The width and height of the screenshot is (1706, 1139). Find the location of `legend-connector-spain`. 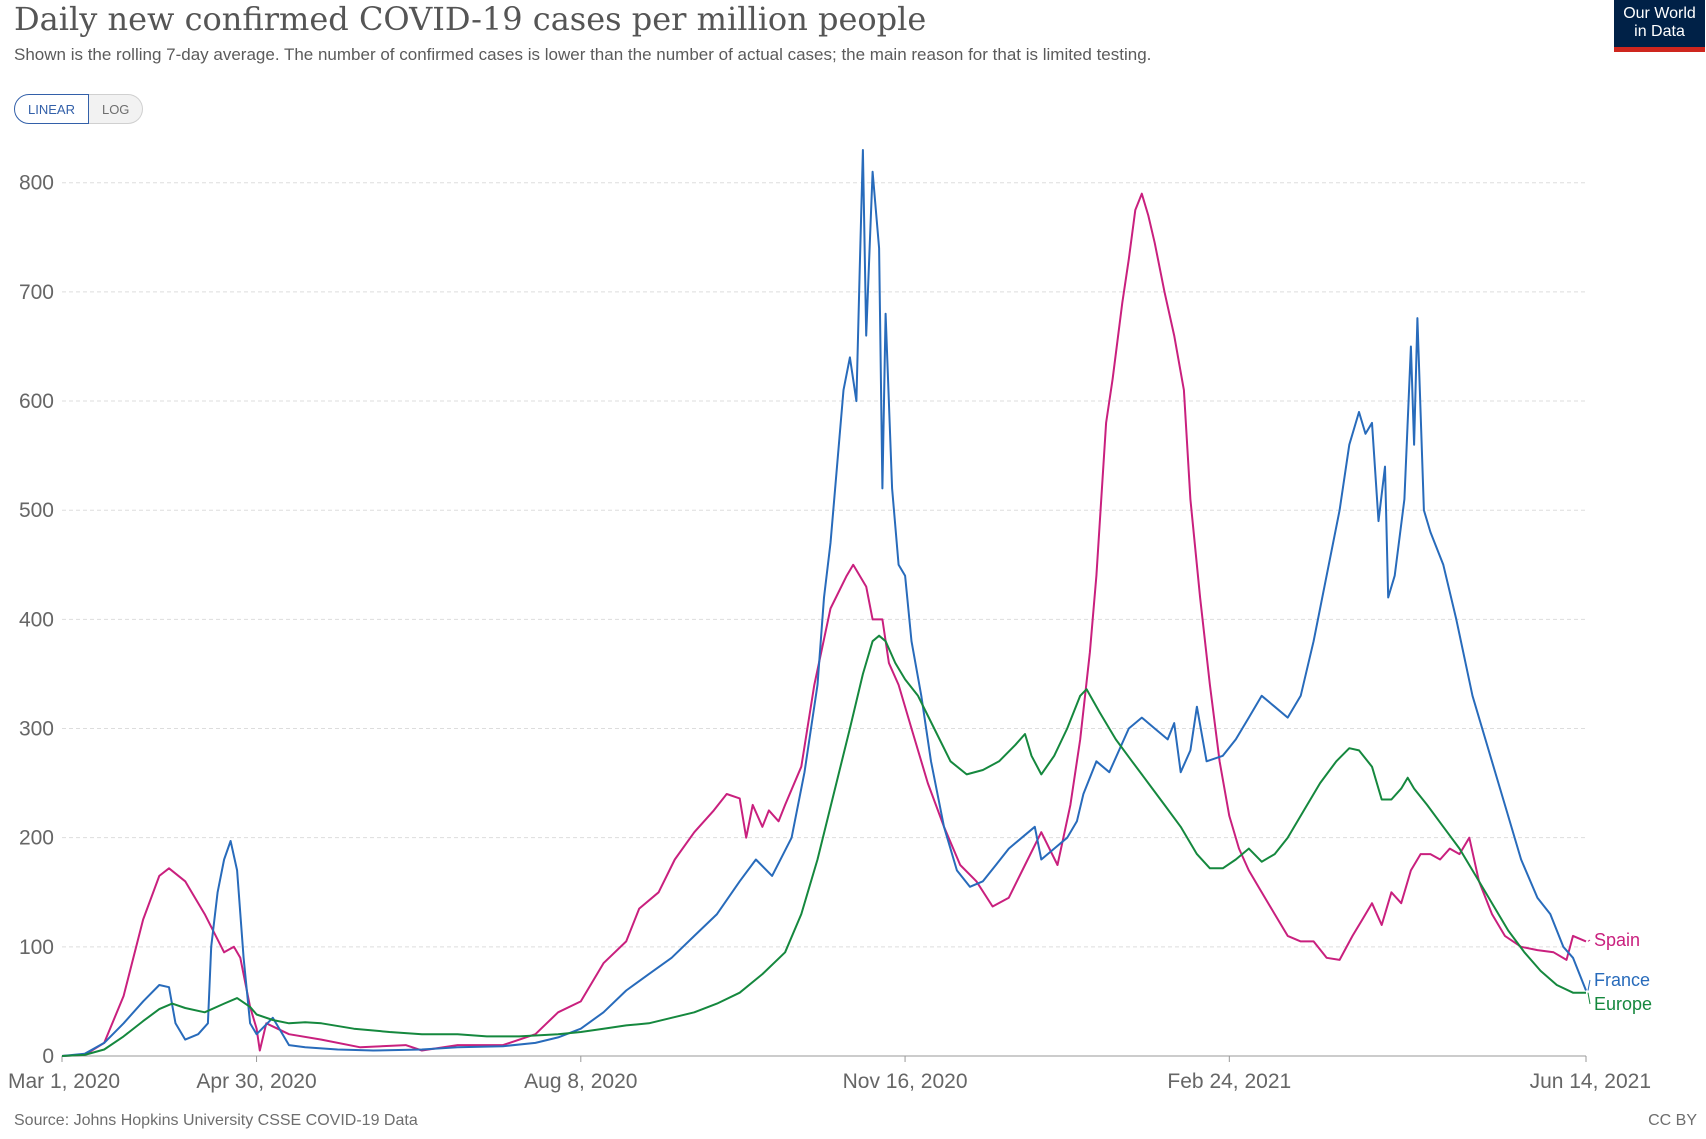

legend-connector-spain is located at coordinates (1589, 940).